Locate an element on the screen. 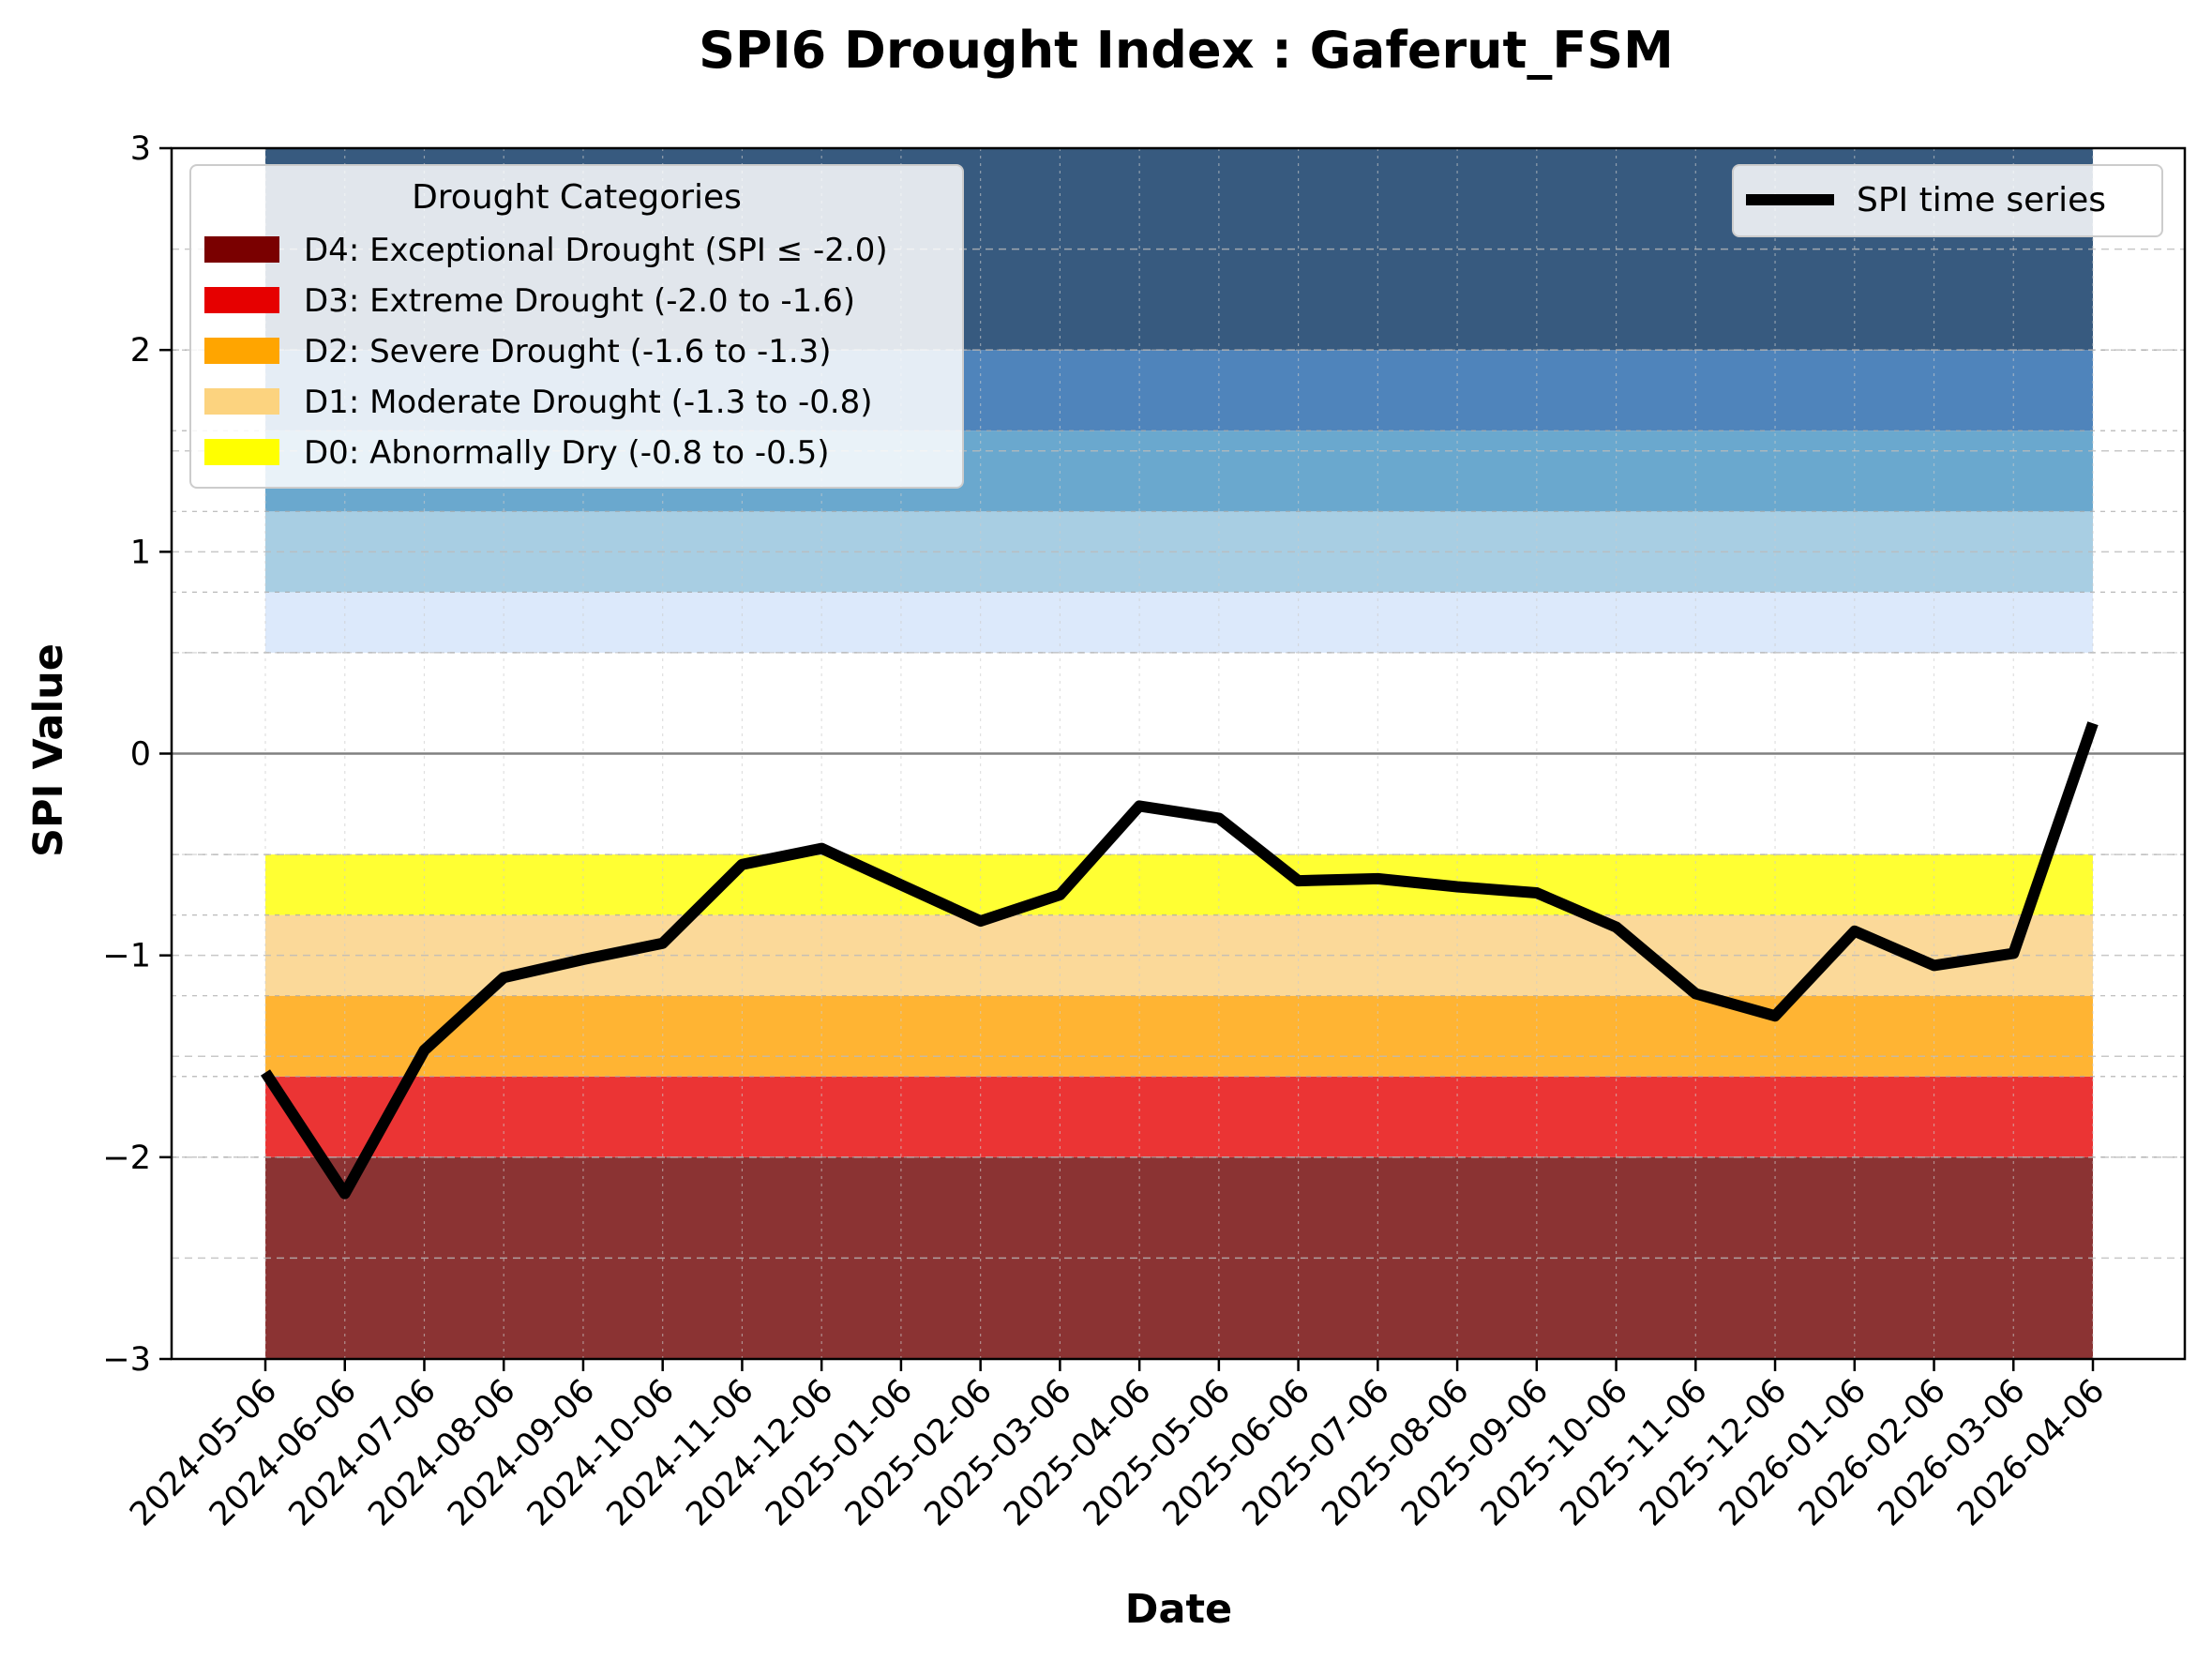 The image size is (2212, 1661). y-tick-label-5: 2 is located at coordinates (140, 351).